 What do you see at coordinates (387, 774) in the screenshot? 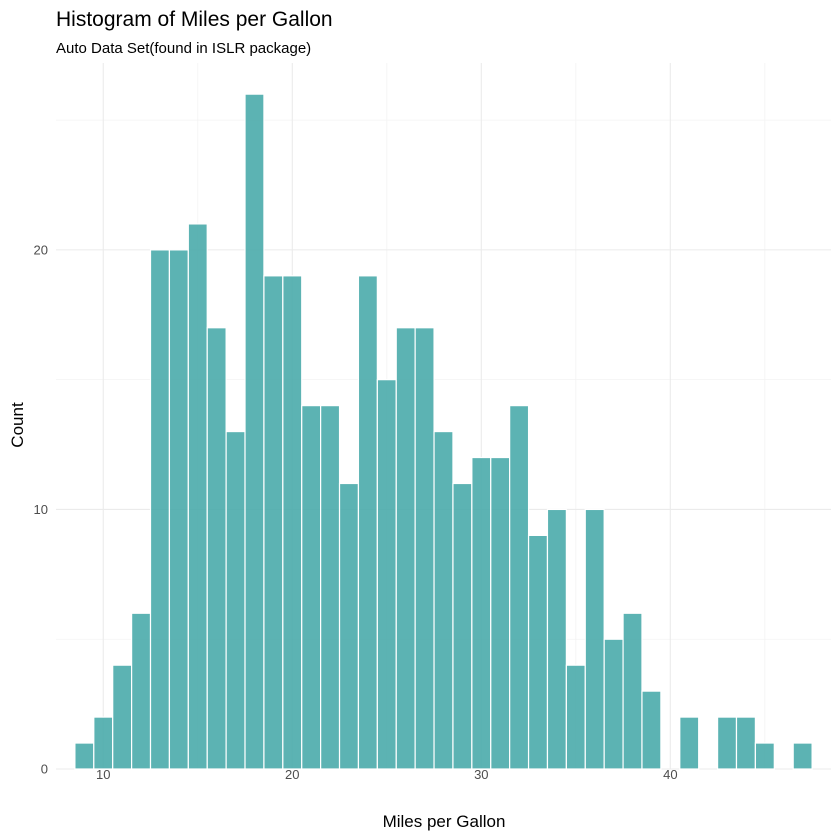
I see `x-axis-ticks: 10 20 30 40` at bounding box center [387, 774].